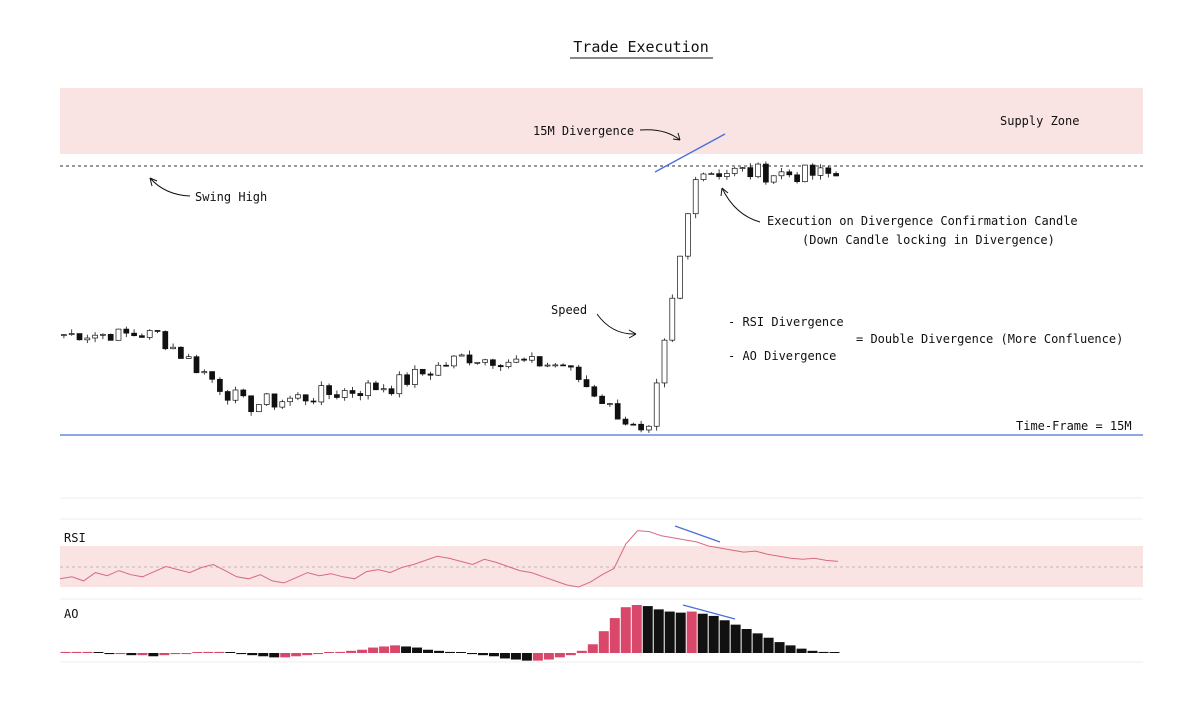 The height and width of the screenshot is (706, 1200). I want to click on supply-zone, so click(601, 121).